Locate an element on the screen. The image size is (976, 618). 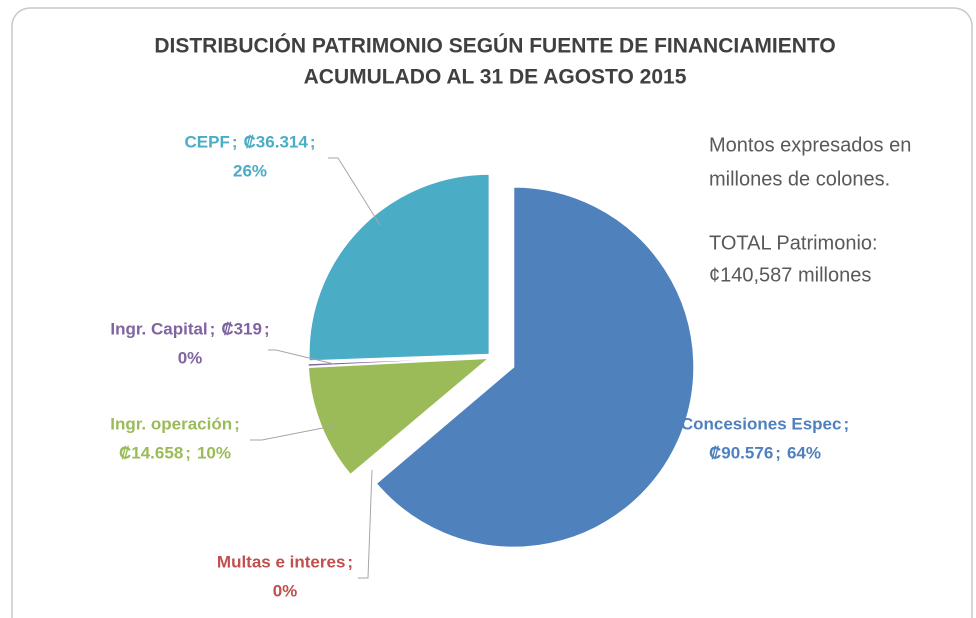
data-label-part: ₡90.576 is located at coordinates (741, 453).